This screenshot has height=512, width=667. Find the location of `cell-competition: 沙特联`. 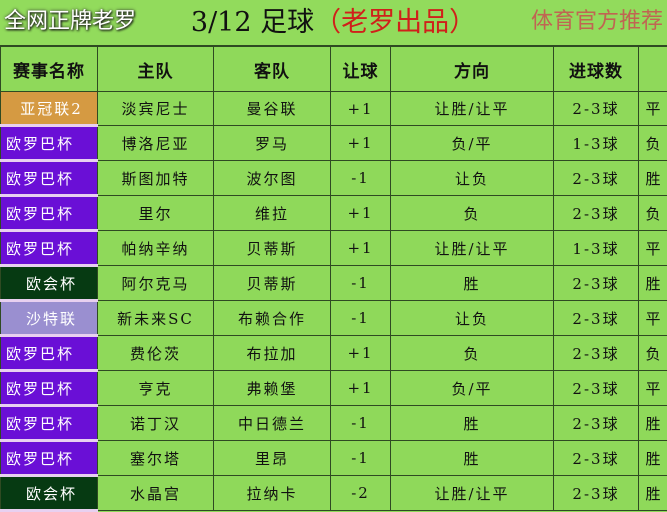

cell-competition: 沙特联 is located at coordinates (49, 318).